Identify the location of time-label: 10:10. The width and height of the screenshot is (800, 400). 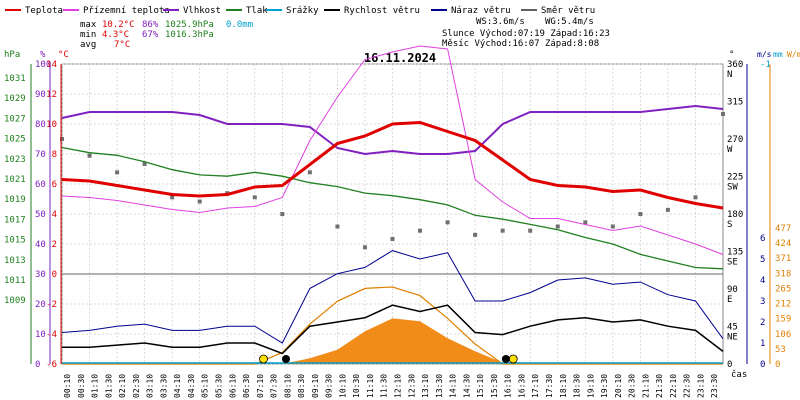
(342, 386).